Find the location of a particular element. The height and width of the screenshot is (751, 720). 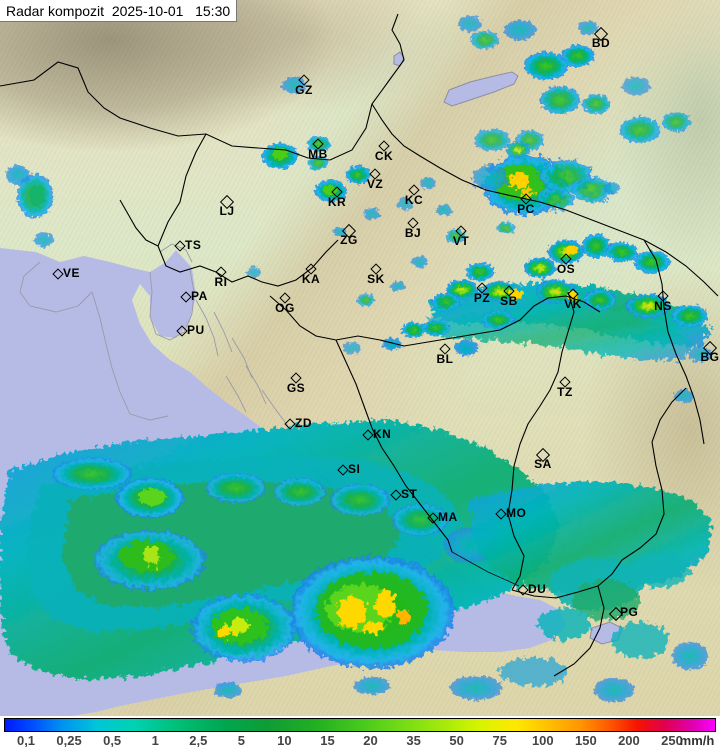

city-label: OS is located at coordinates (566, 269).